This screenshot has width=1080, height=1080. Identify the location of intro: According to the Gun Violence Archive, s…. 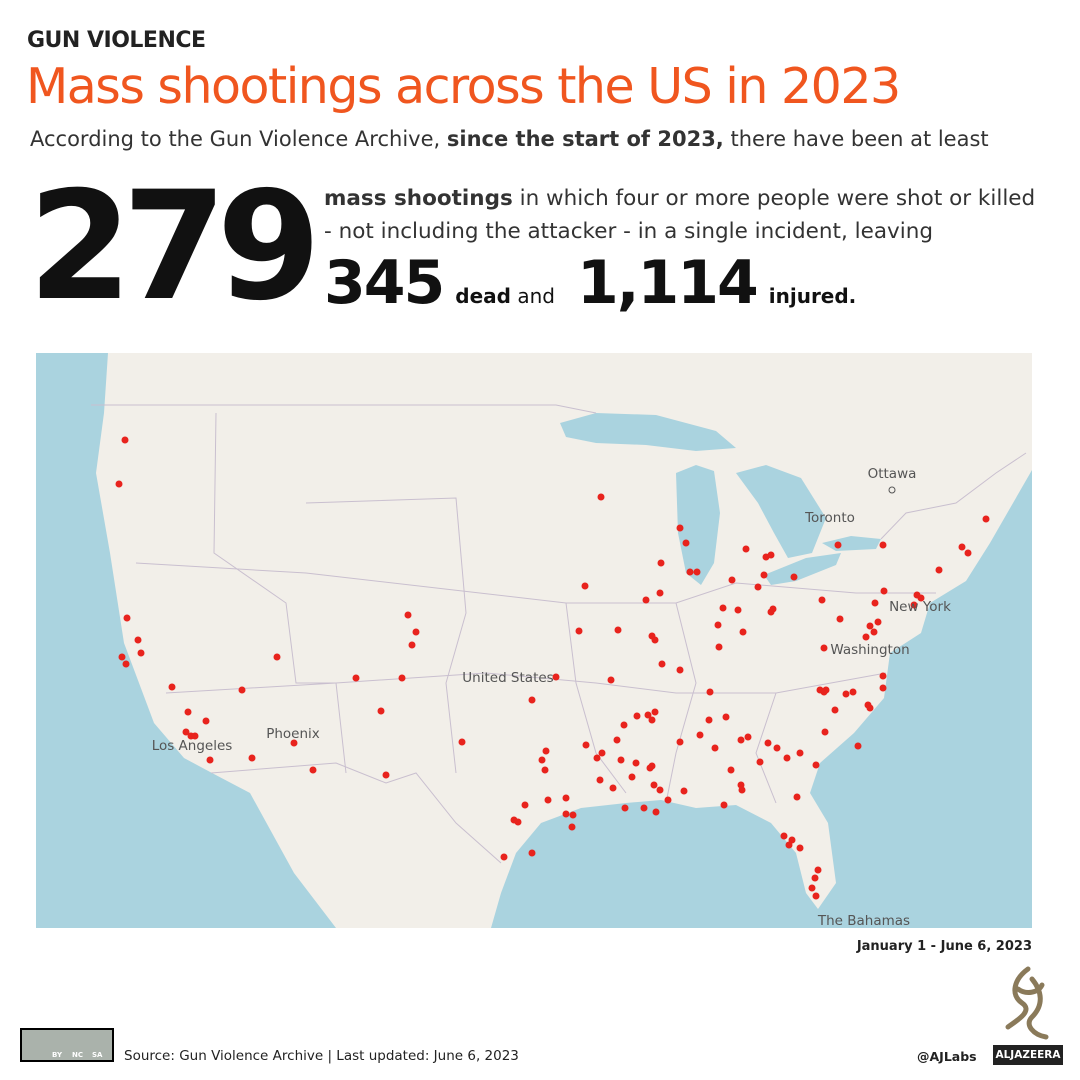
(509, 139).